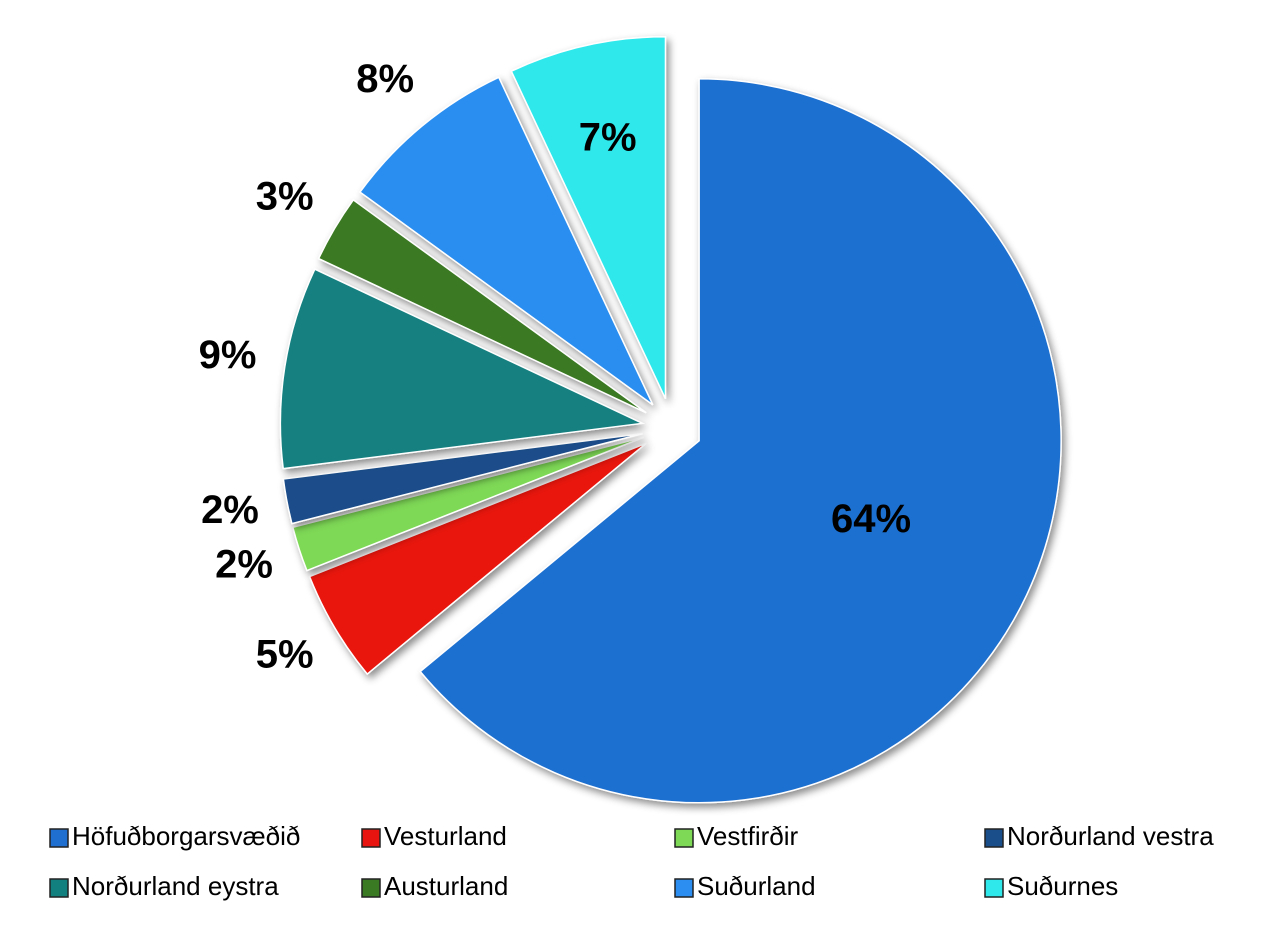 This screenshot has width=1270, height=936. I want to click on legend-label: Austurland, so click(446, 886).